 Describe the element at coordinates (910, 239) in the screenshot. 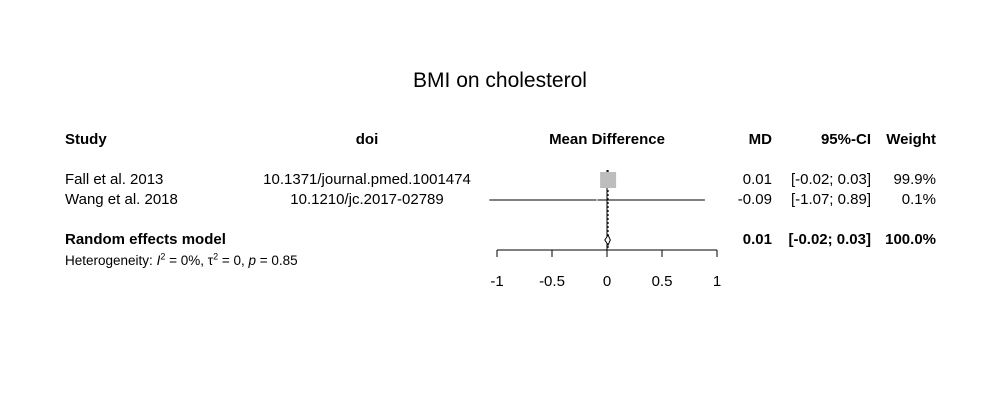

I see `pooled-weight: 100.0%` at that location.